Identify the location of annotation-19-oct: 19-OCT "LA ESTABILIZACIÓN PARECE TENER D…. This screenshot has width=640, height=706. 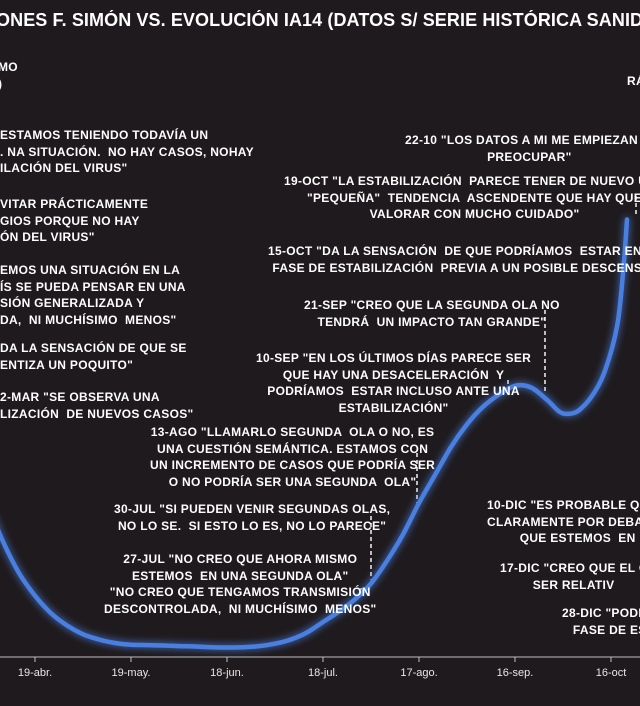
(462, 197).